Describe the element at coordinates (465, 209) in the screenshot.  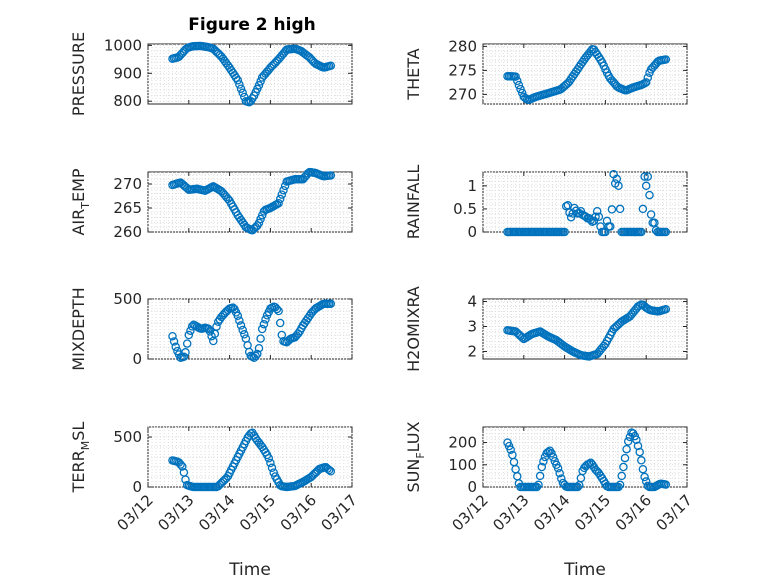
I see `y-tick-label: 0.5` at that location.